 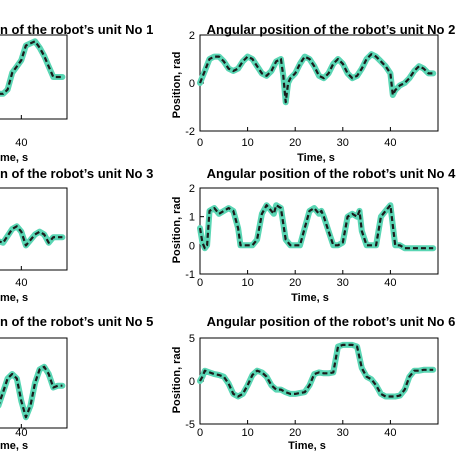 What do you see at coordinates (76, 235) in the screenshot?
I see `chart-panel-3: 3040n of the robot’s unit No 3me, s` at bounding box center [76, 235].